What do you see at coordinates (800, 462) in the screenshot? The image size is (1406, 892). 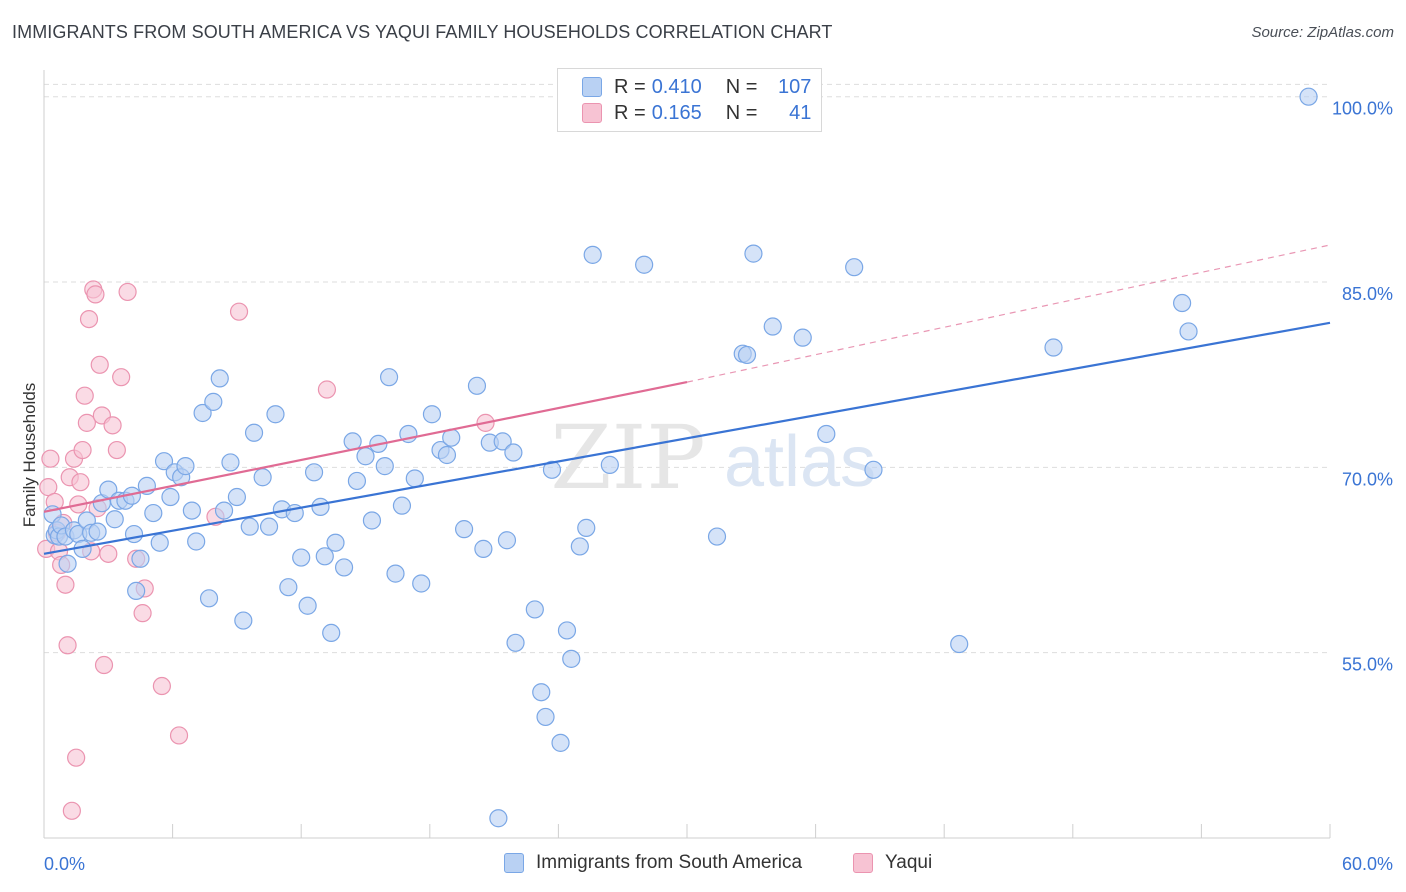 I see `watermark-atlas: atlas` at bounding box center [800, 462].